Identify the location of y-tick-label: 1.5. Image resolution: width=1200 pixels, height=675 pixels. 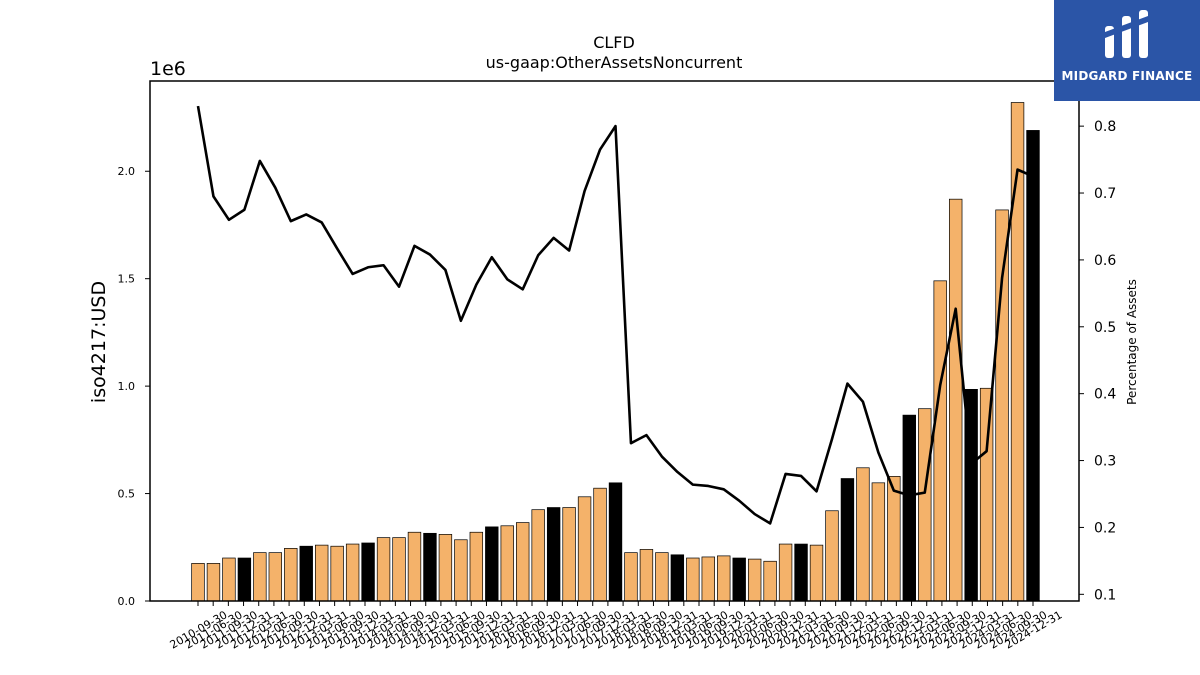
(127, 279).